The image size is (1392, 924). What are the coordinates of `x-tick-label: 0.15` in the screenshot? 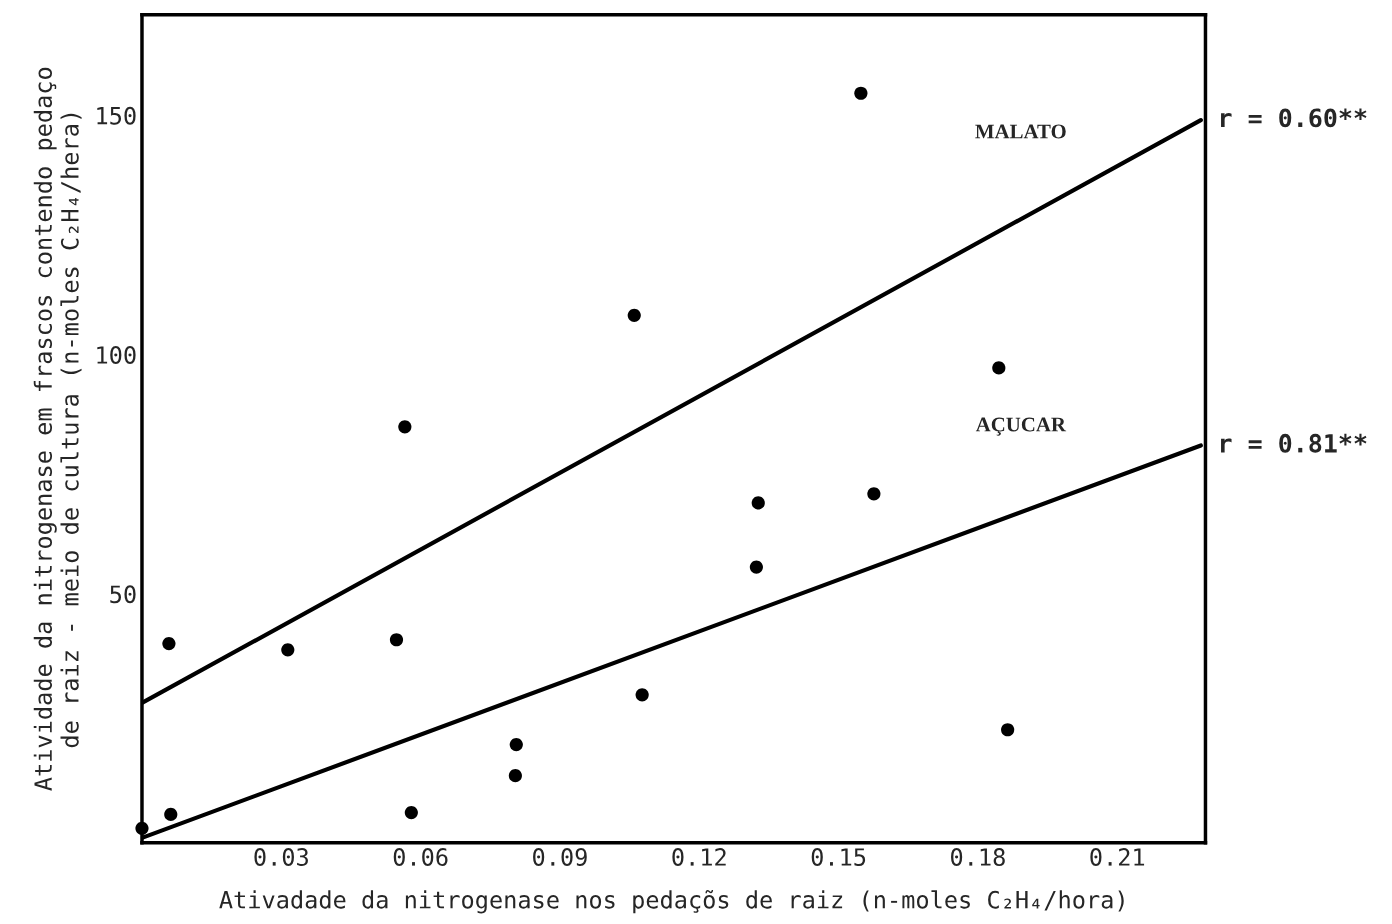 It's located at (838, 857).